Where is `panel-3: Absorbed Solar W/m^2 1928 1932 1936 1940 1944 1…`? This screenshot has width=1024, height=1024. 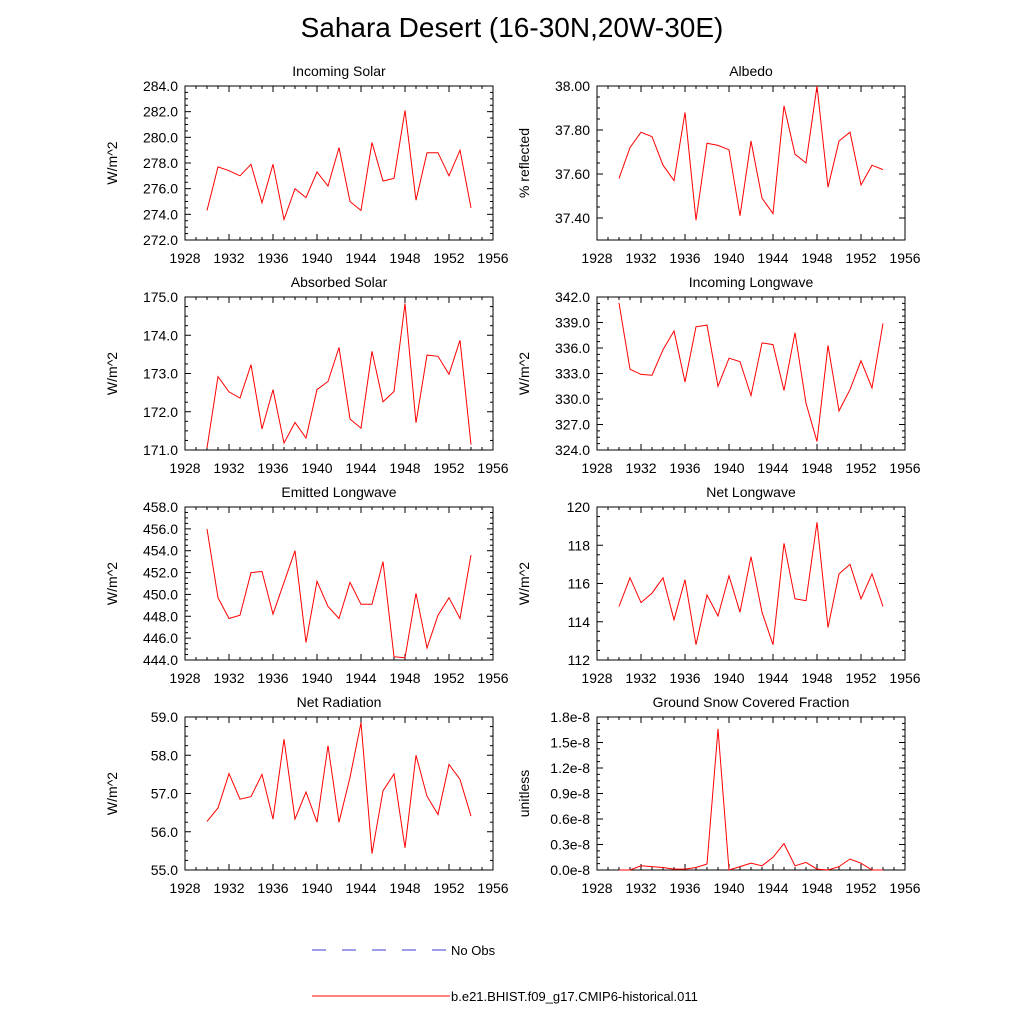 panel-3: Absorbed Solar W/m^2 1928 1932 1936 1940 1944 1… is located at coordinates (306, 375).